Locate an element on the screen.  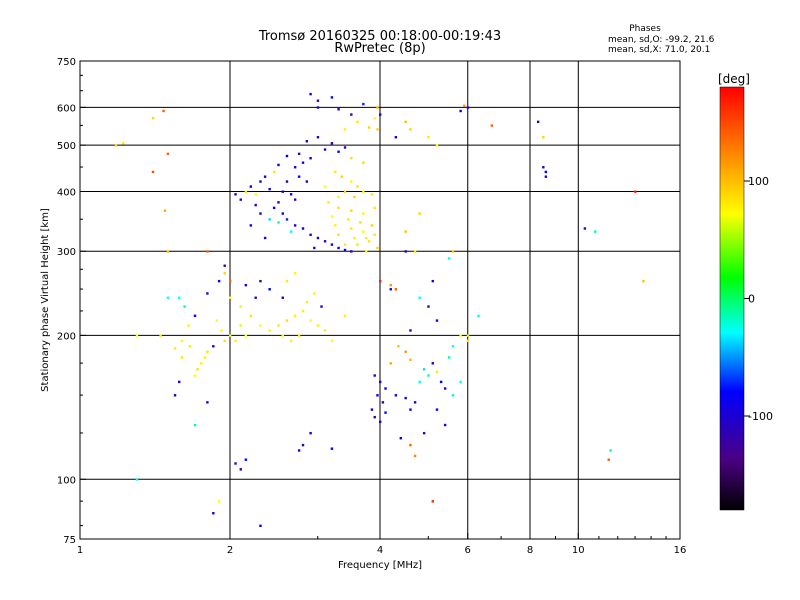
x-tick-label: 4 is located at coordinates (380, 550).